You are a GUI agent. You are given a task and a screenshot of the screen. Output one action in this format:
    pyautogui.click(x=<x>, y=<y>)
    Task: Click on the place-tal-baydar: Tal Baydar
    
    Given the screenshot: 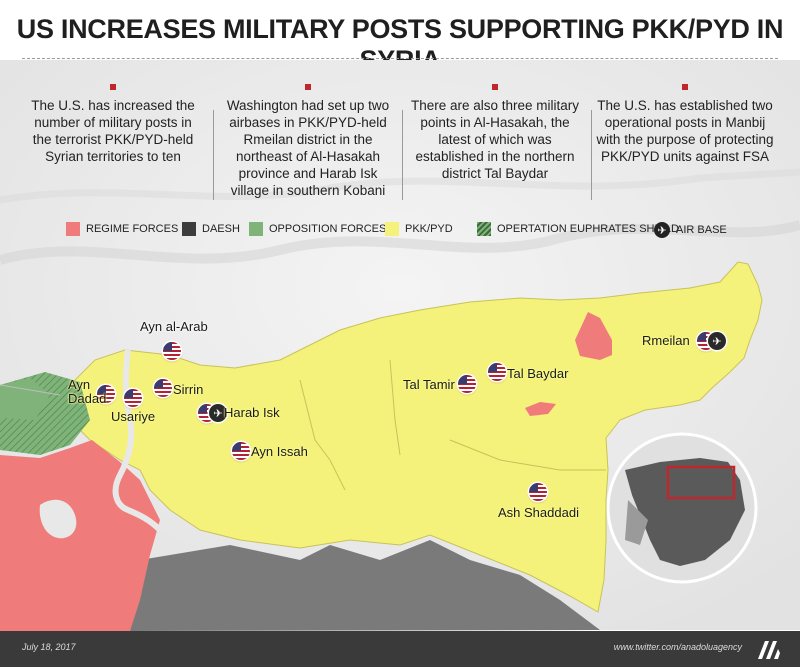 What is the action you would take?
    pyautogui.click(x=538, y=373)
    